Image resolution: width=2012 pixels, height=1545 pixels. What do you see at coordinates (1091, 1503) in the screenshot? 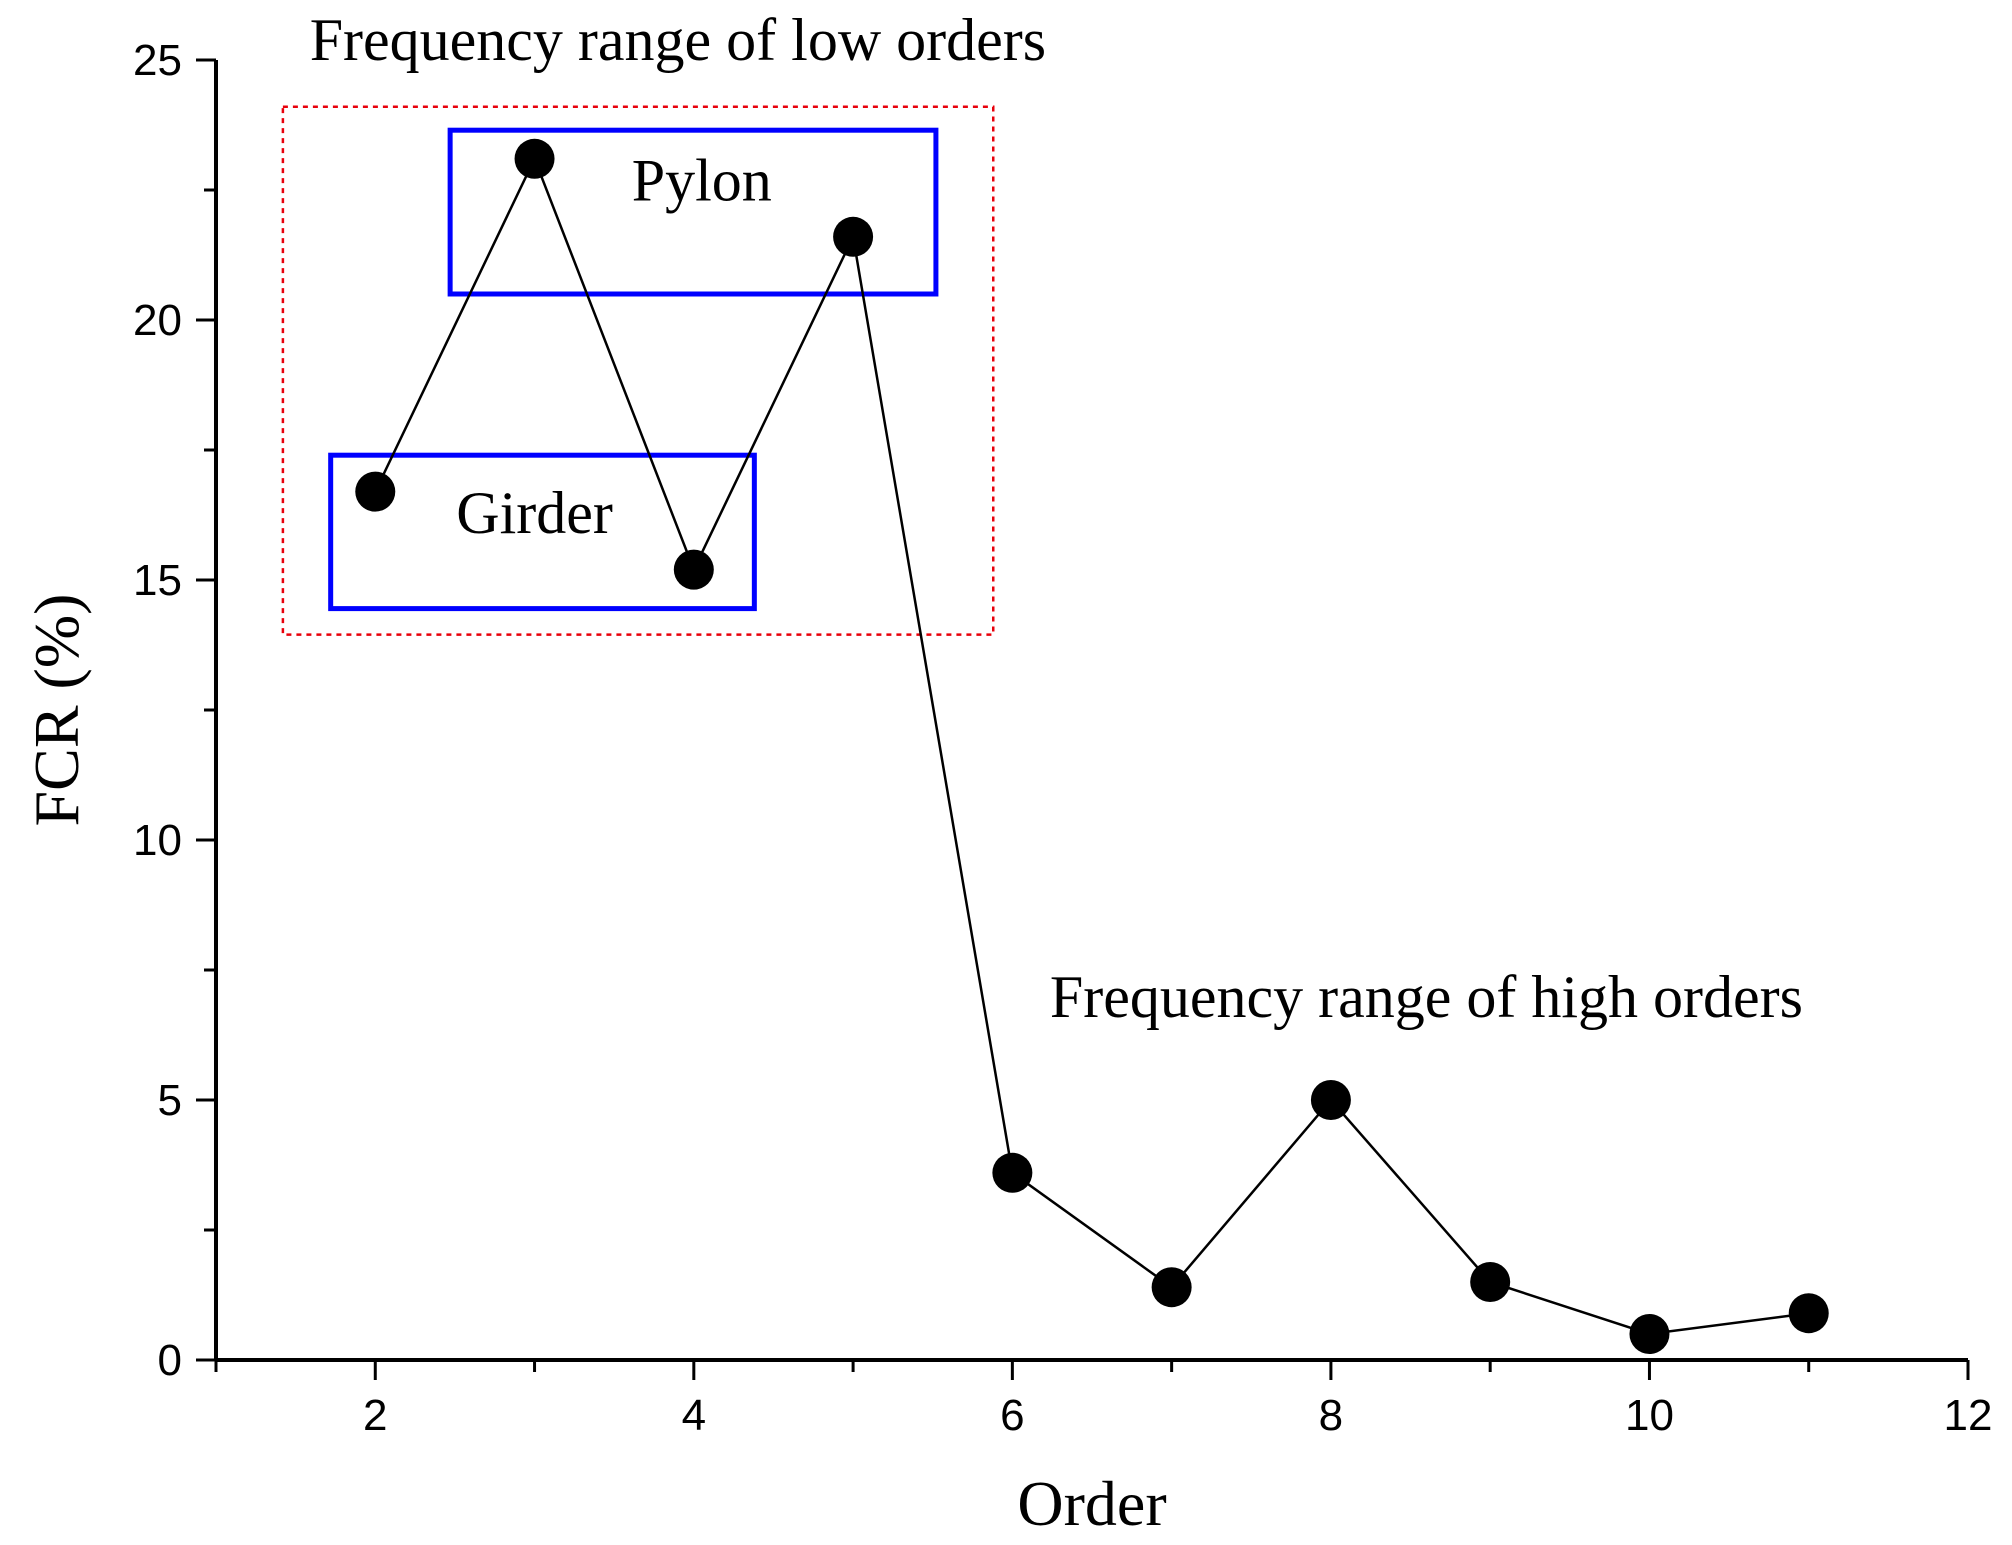
I see `x-axis-title: Order` at bounding box center [1091, 1503].